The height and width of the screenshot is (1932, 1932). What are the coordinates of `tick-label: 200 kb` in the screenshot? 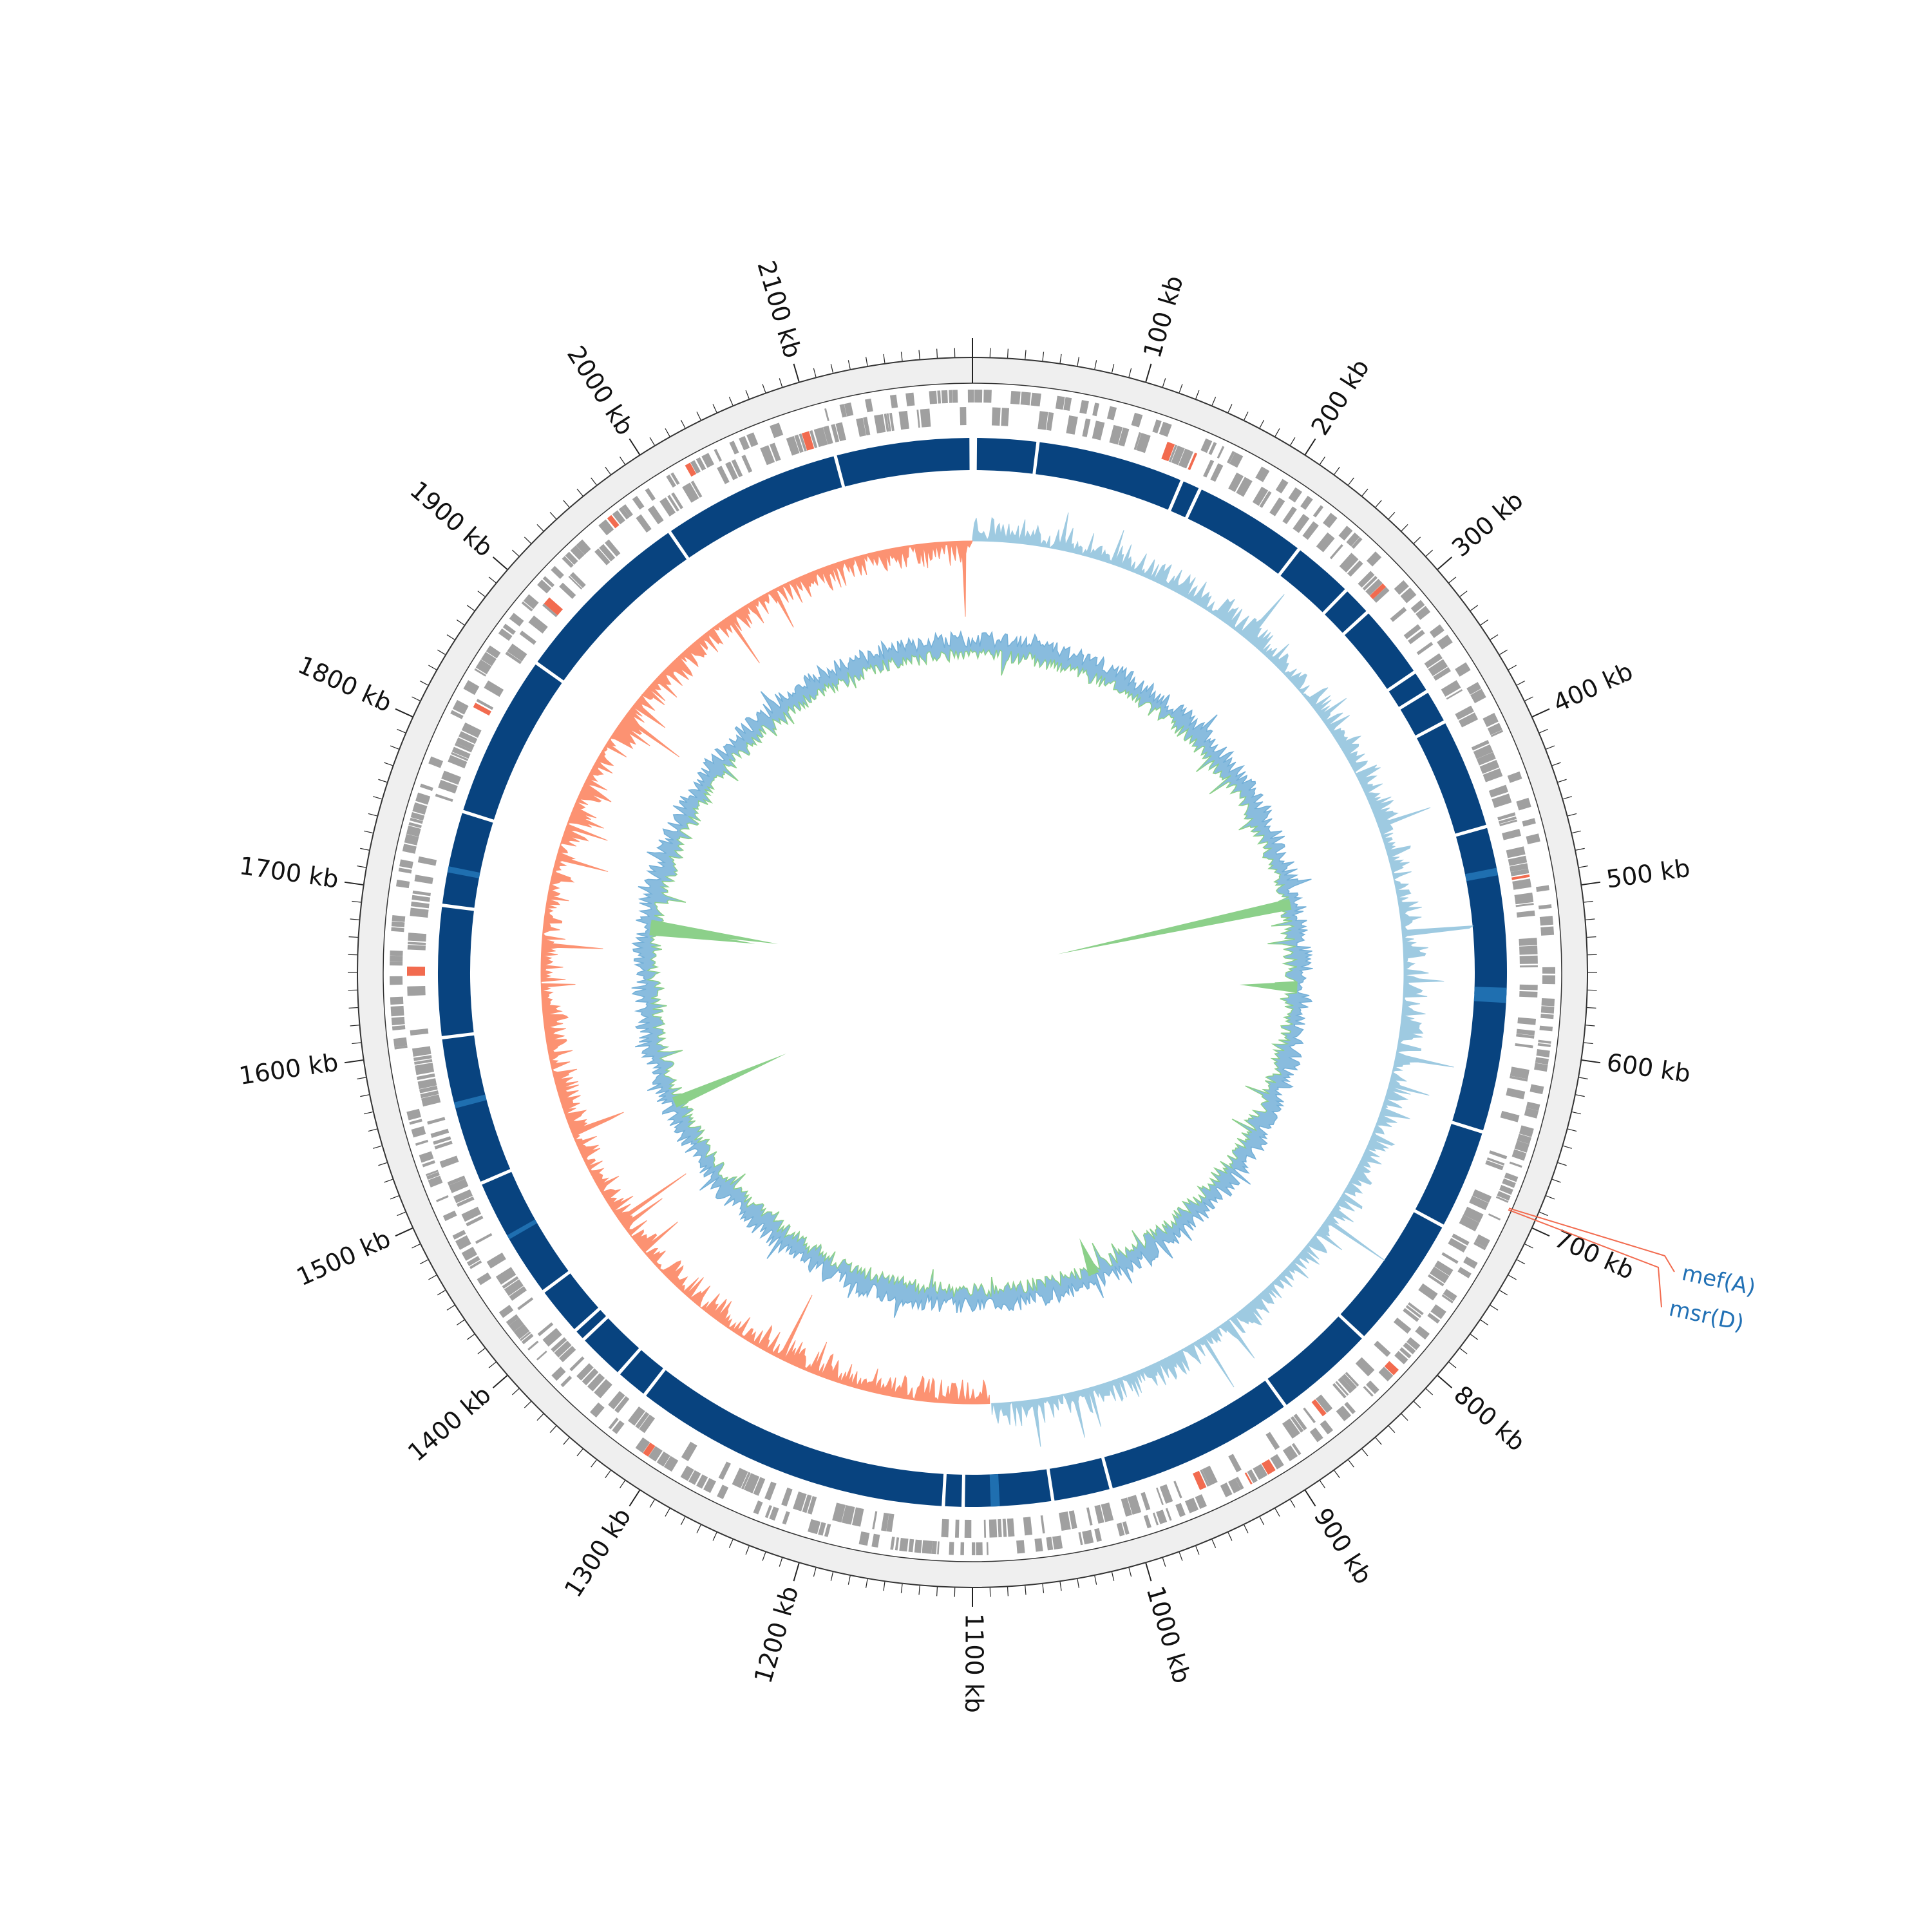 It's located at (1340, 397).